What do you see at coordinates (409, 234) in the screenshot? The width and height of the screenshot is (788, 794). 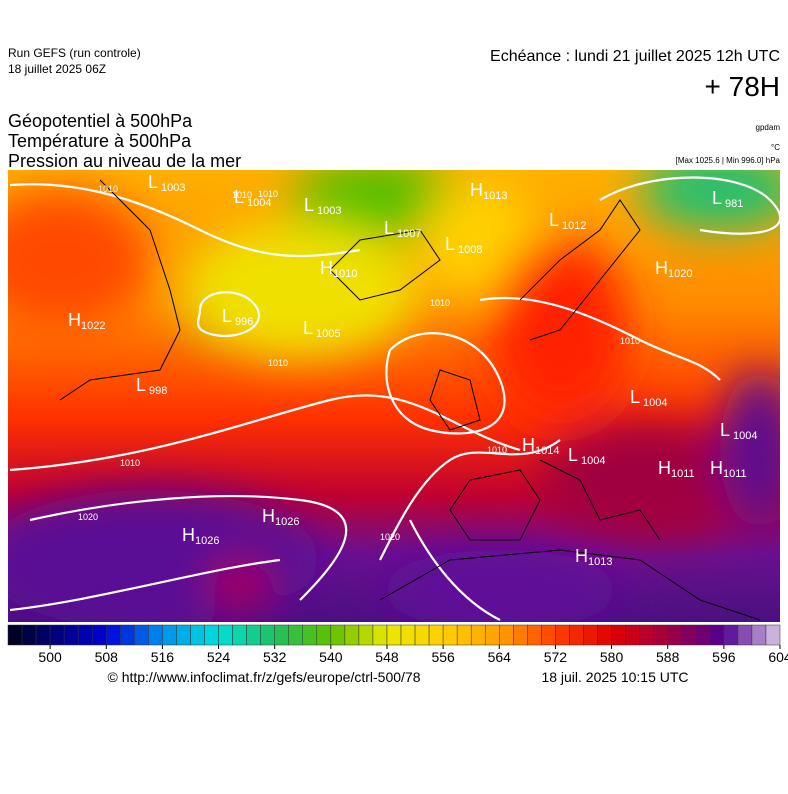 I see `pressure-value: 1007` at bounding box center [409, 234].